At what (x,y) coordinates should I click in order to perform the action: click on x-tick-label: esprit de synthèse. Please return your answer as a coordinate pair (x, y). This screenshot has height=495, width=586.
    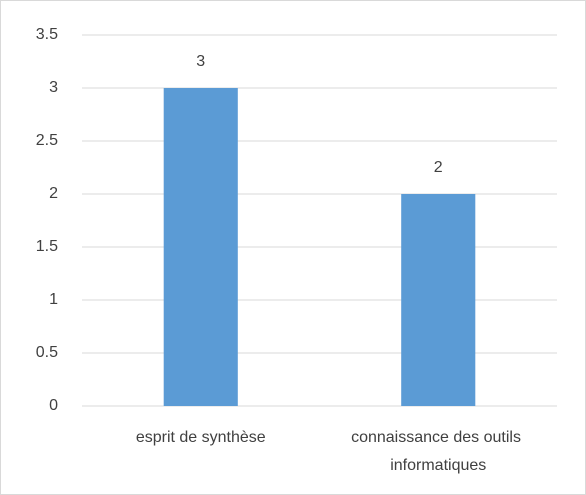
    Looking at the image, I should click on (201, 437).